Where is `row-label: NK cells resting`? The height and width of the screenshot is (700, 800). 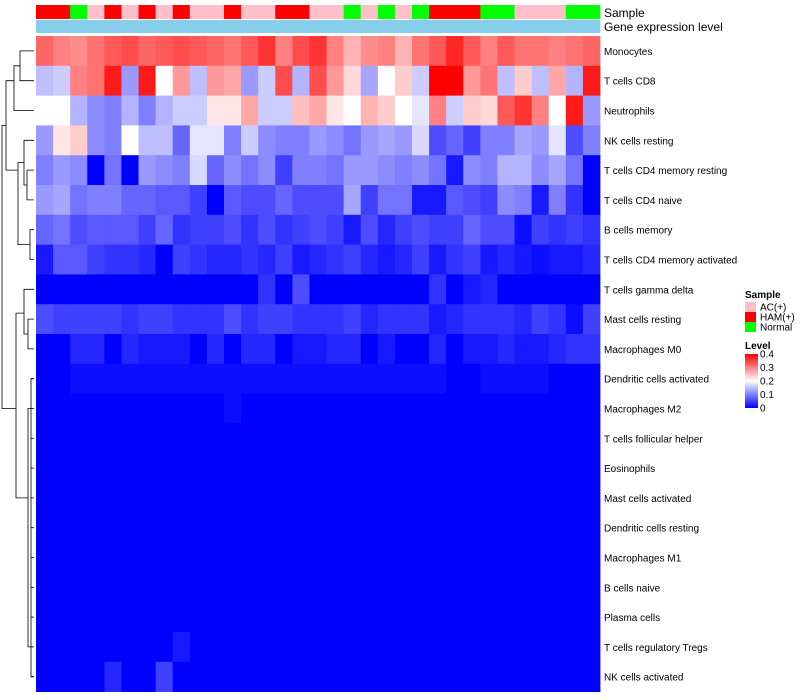
row-label: NK cells resting is located at coordinates (638, 141).